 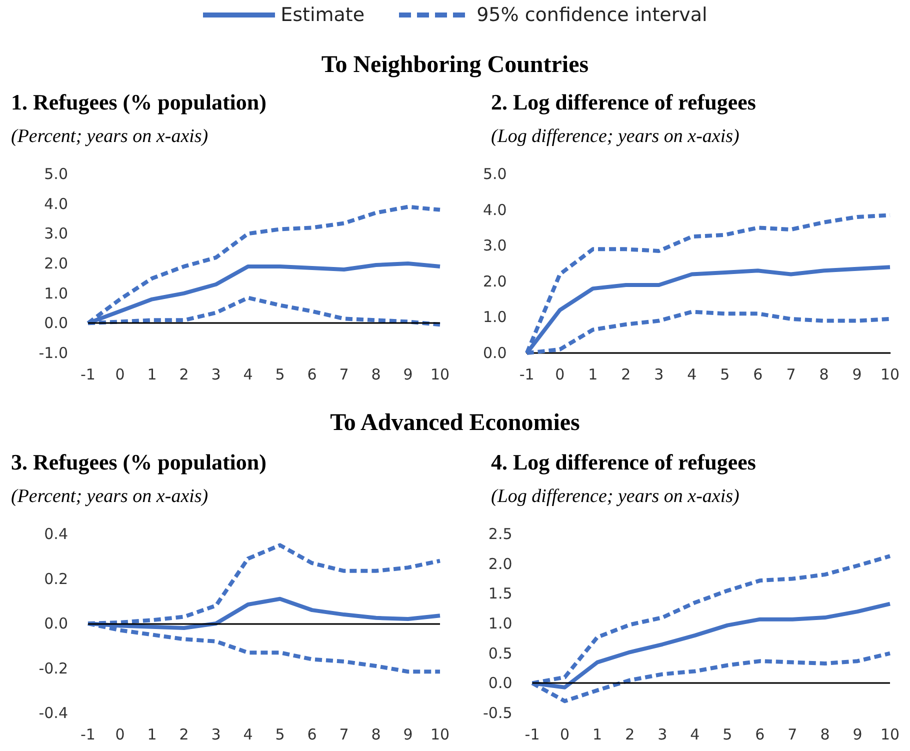 What do you see at coordinates (455, 65) in the screenshot?
I see `text: To Neighboring Countries` at bounding box center [455, 65].